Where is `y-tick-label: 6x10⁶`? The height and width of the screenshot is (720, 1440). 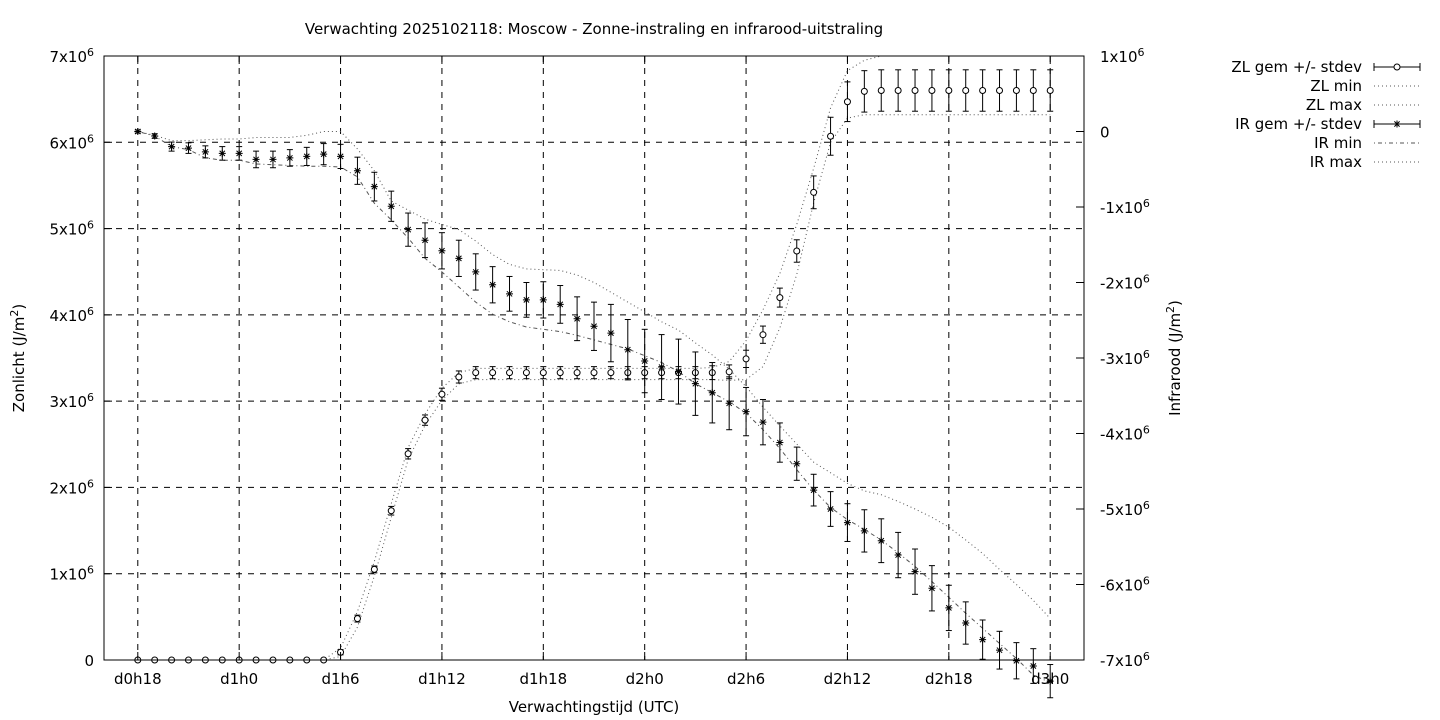 y-tick-label: 6x10⁶ is located at coordinates (71, 142).